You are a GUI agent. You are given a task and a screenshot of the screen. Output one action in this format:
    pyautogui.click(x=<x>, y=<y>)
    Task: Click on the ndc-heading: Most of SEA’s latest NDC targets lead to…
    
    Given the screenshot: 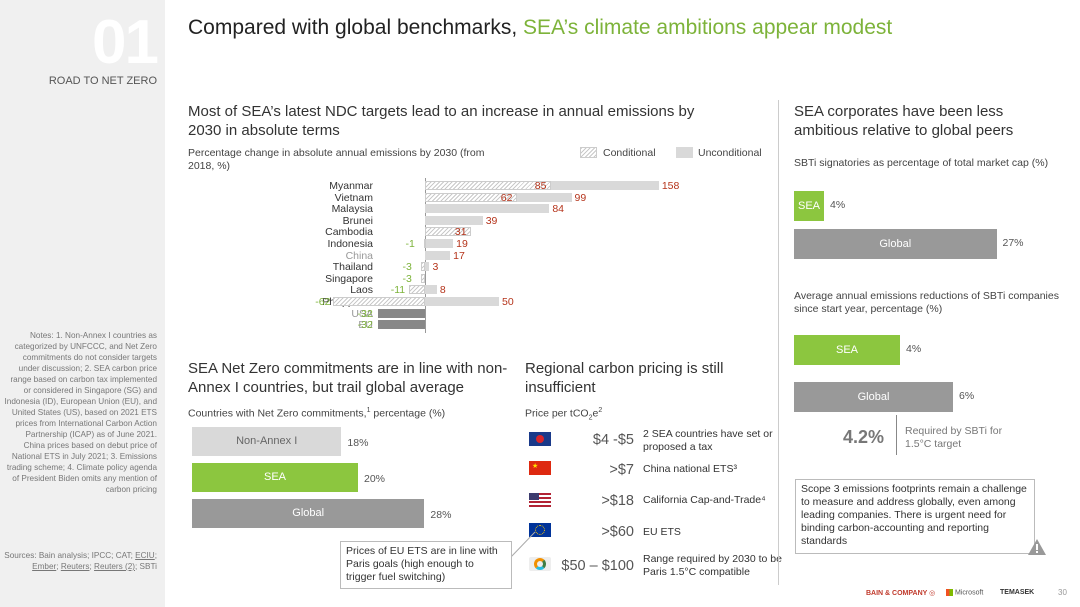 What is the action you would take?
    pyautogui.click(x=441, y=121)
    